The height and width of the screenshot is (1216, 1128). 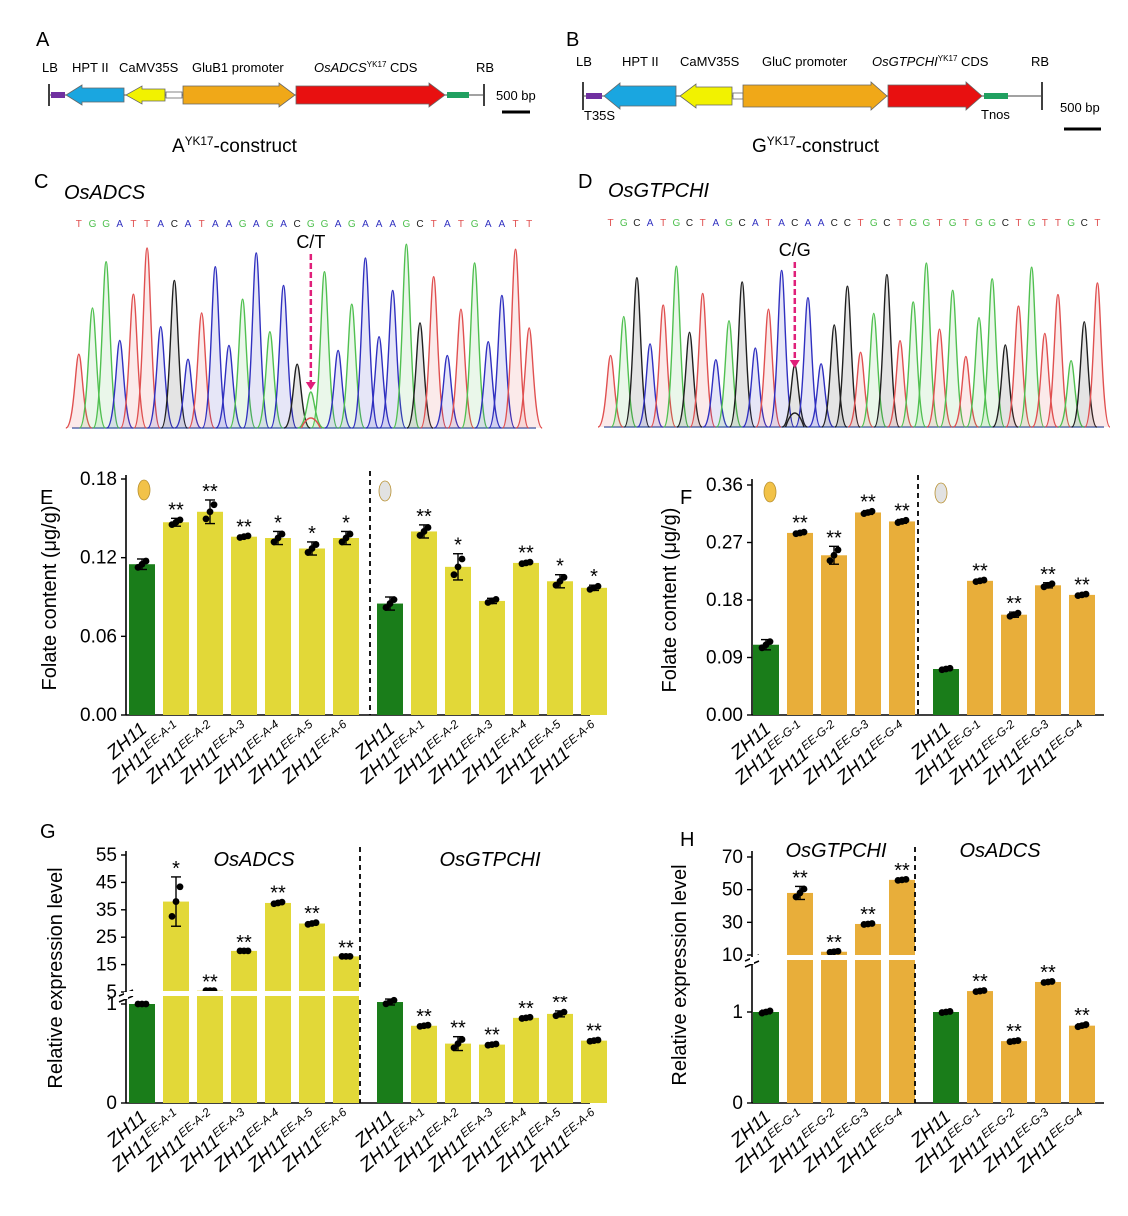 What do you see at coordinates (599, 115) in the screenshot?
I see `t35s-label: T35S` at bounding box center [599, 115].